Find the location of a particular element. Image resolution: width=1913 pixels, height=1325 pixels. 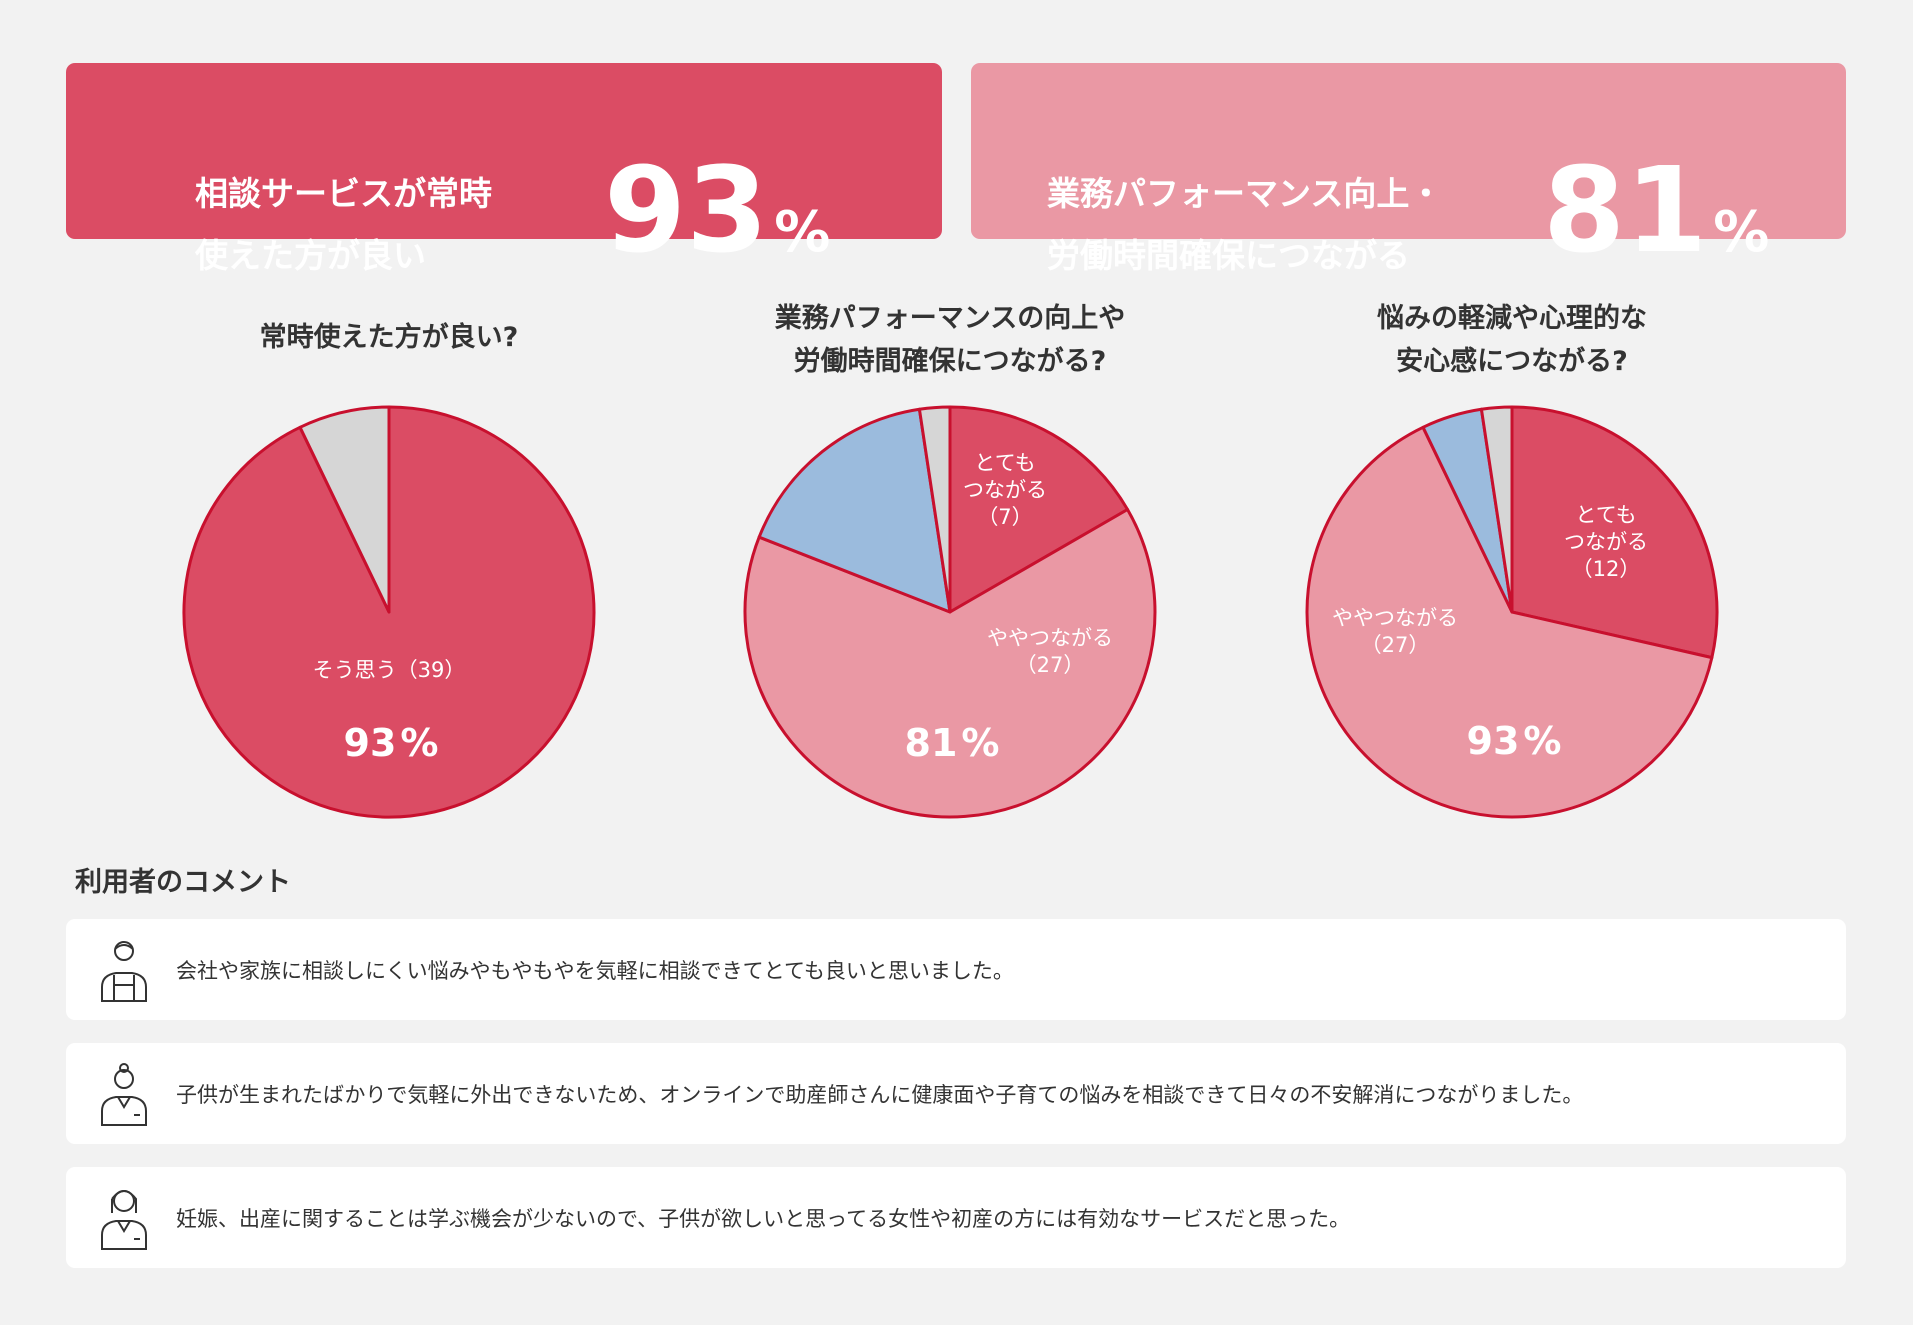

chart-title: 常時使えた方が良い? is located at coordinates (389, 337).